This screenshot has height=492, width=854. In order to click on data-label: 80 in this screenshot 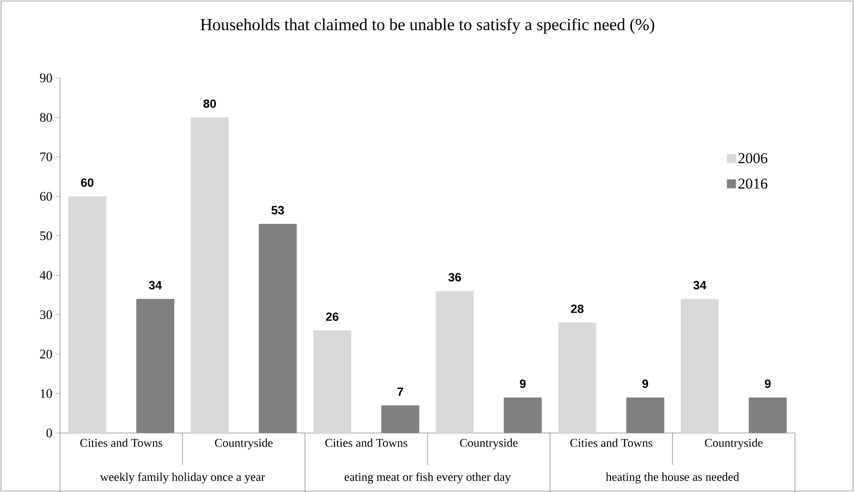, I will do `click(209, 103)`.